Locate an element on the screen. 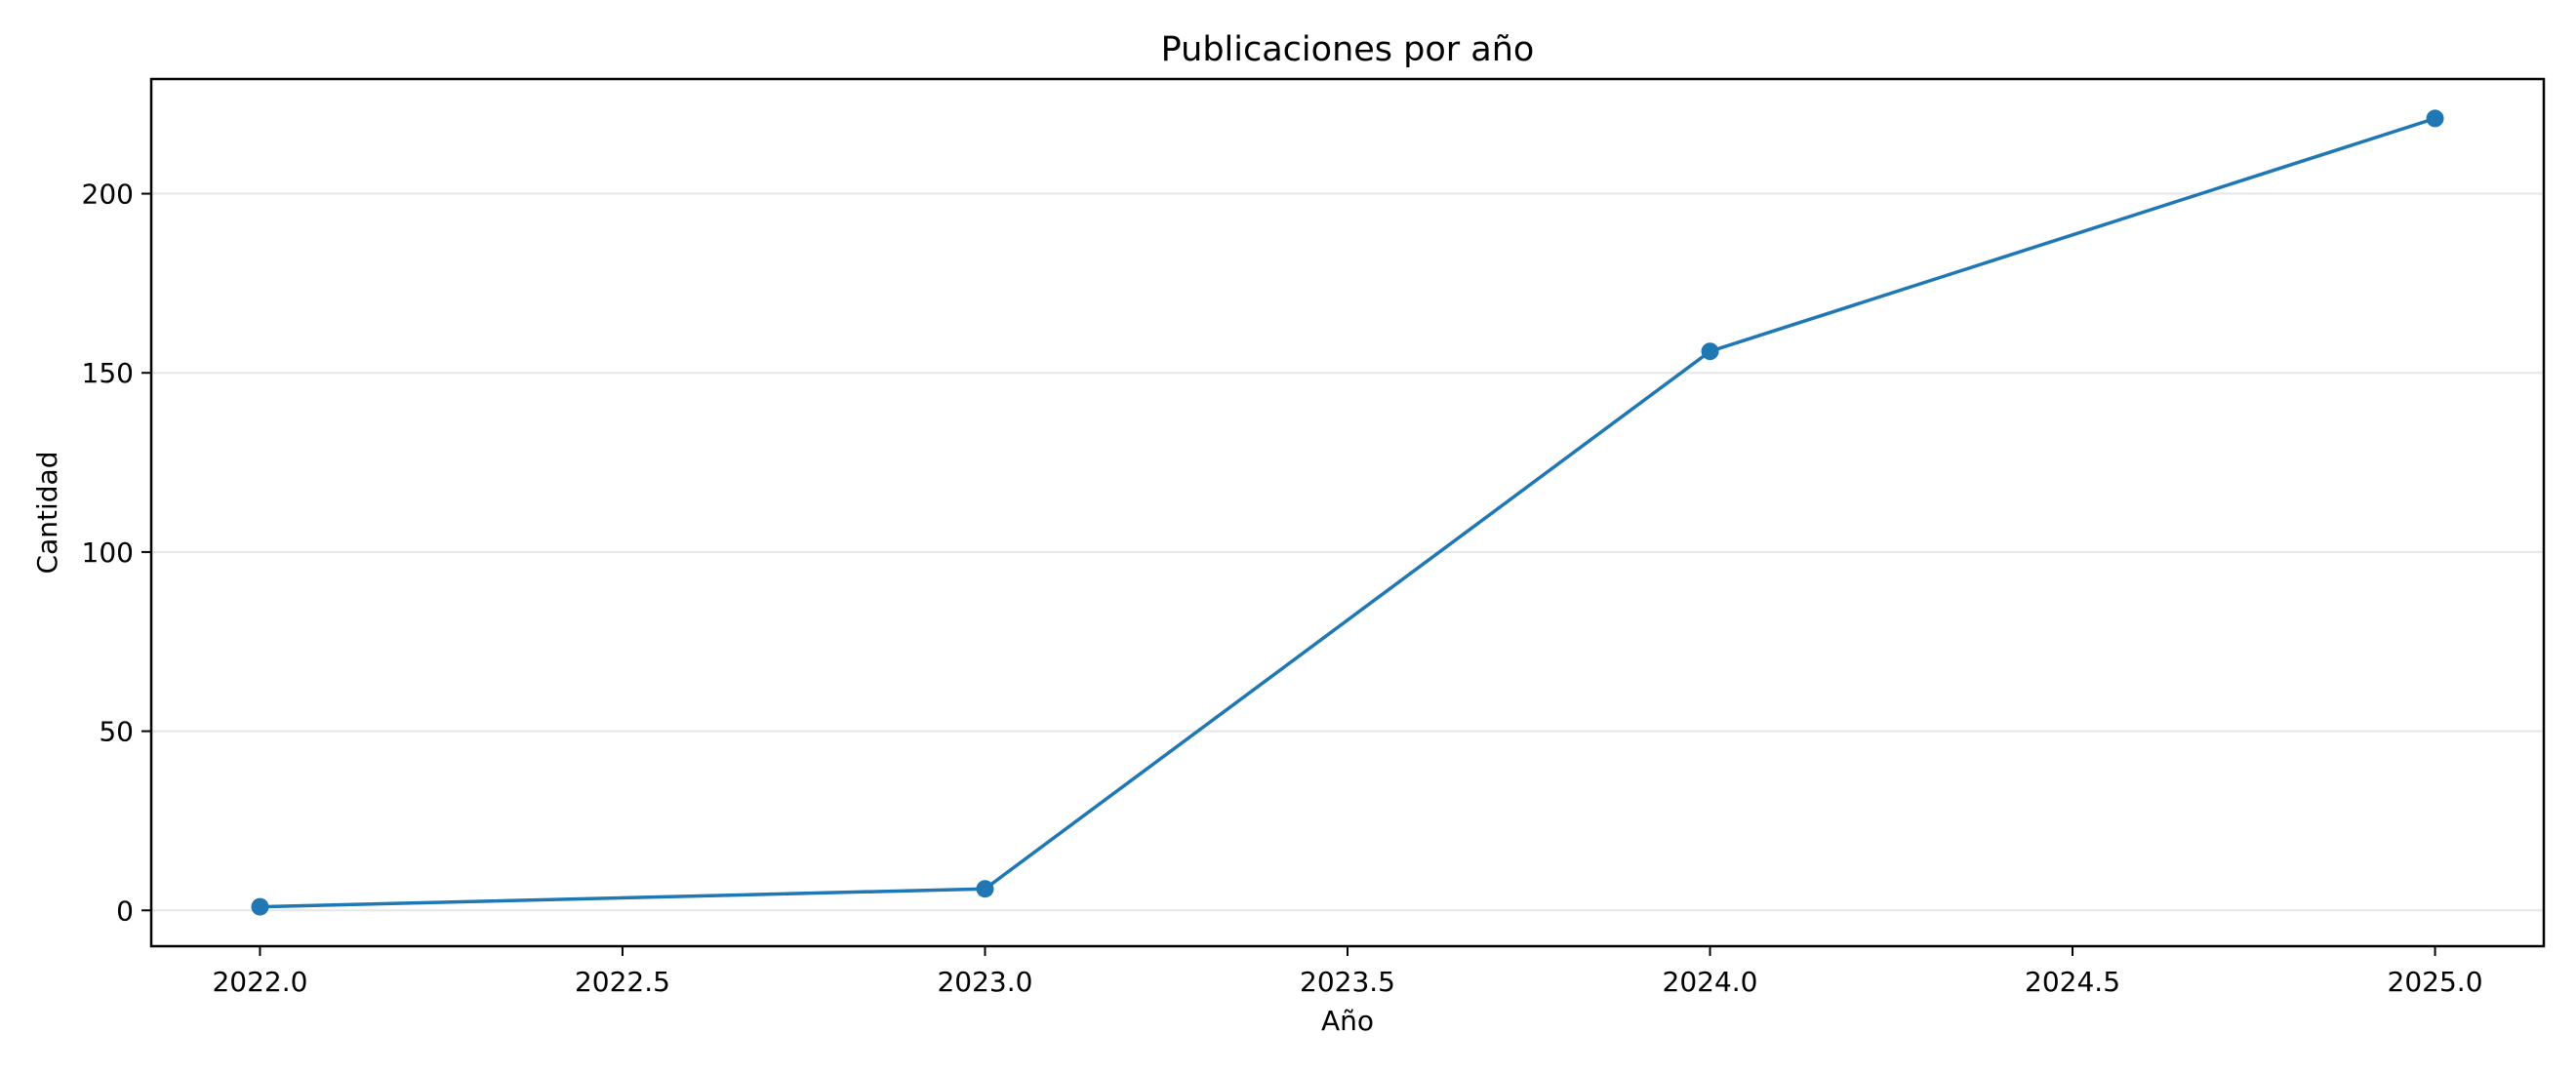 The image size is (2576, 1073). x-tick-label: 2022.5 is located at coordinates (622, 982).